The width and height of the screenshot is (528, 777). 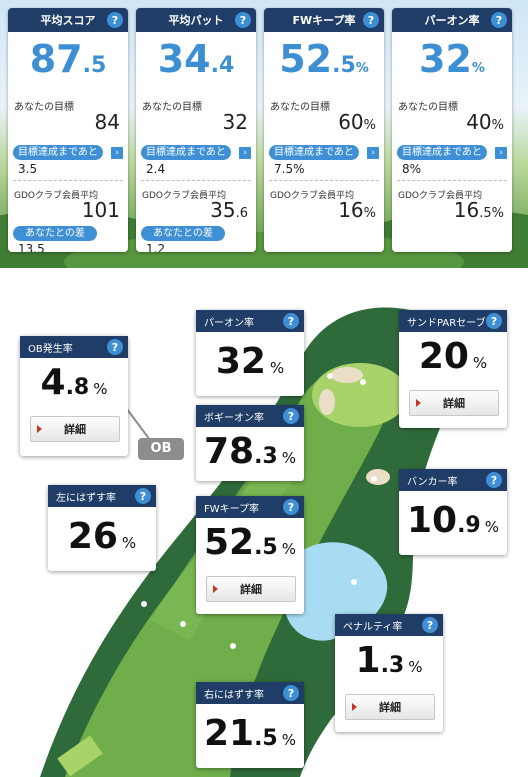 I want to click on card-title: サンドPARセーブ, so click(x=446, y=323).